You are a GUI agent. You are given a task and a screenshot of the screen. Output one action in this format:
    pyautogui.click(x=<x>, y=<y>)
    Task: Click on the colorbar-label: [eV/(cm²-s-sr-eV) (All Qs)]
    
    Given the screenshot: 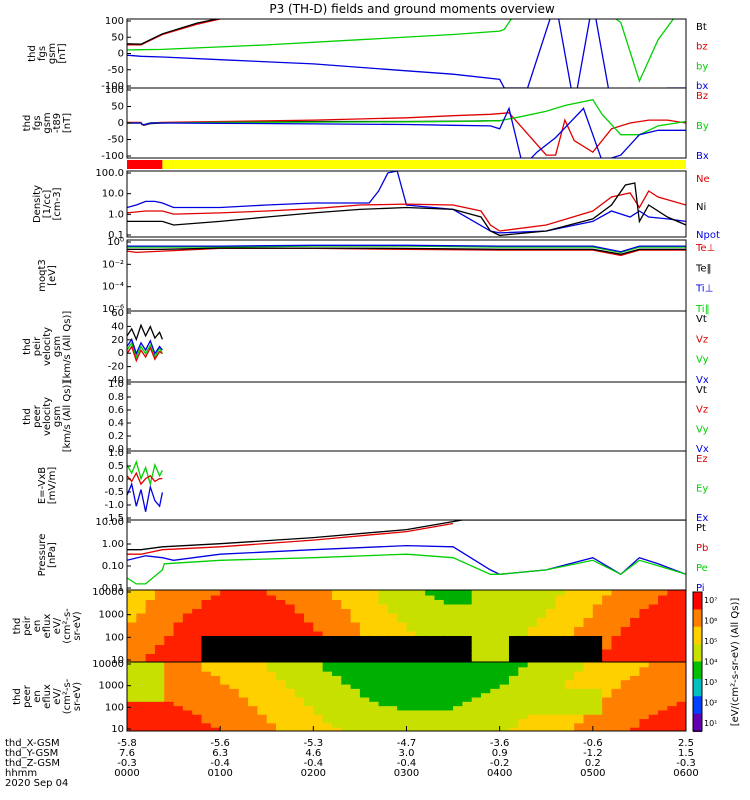 What is the action you would take?
    pyautogui.click(x=735, y=662)
    